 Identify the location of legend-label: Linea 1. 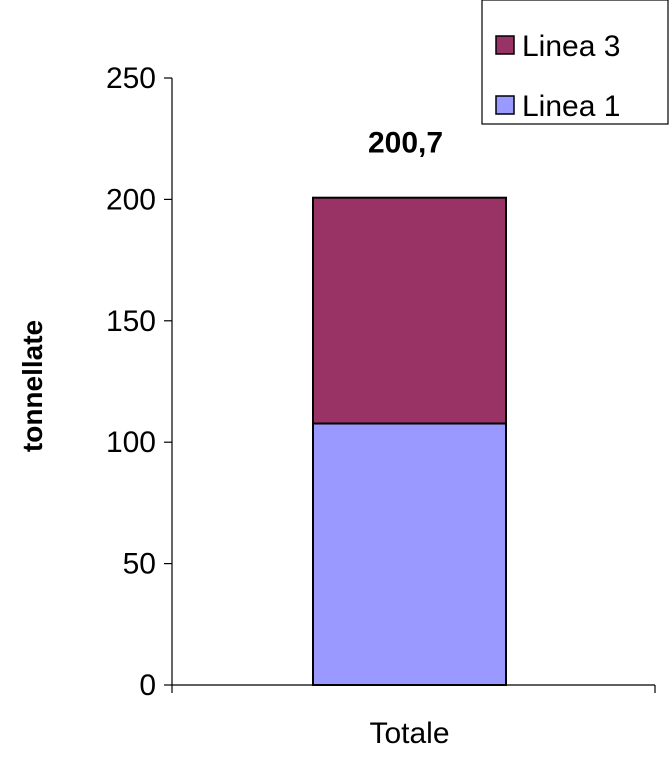
(571, 106).